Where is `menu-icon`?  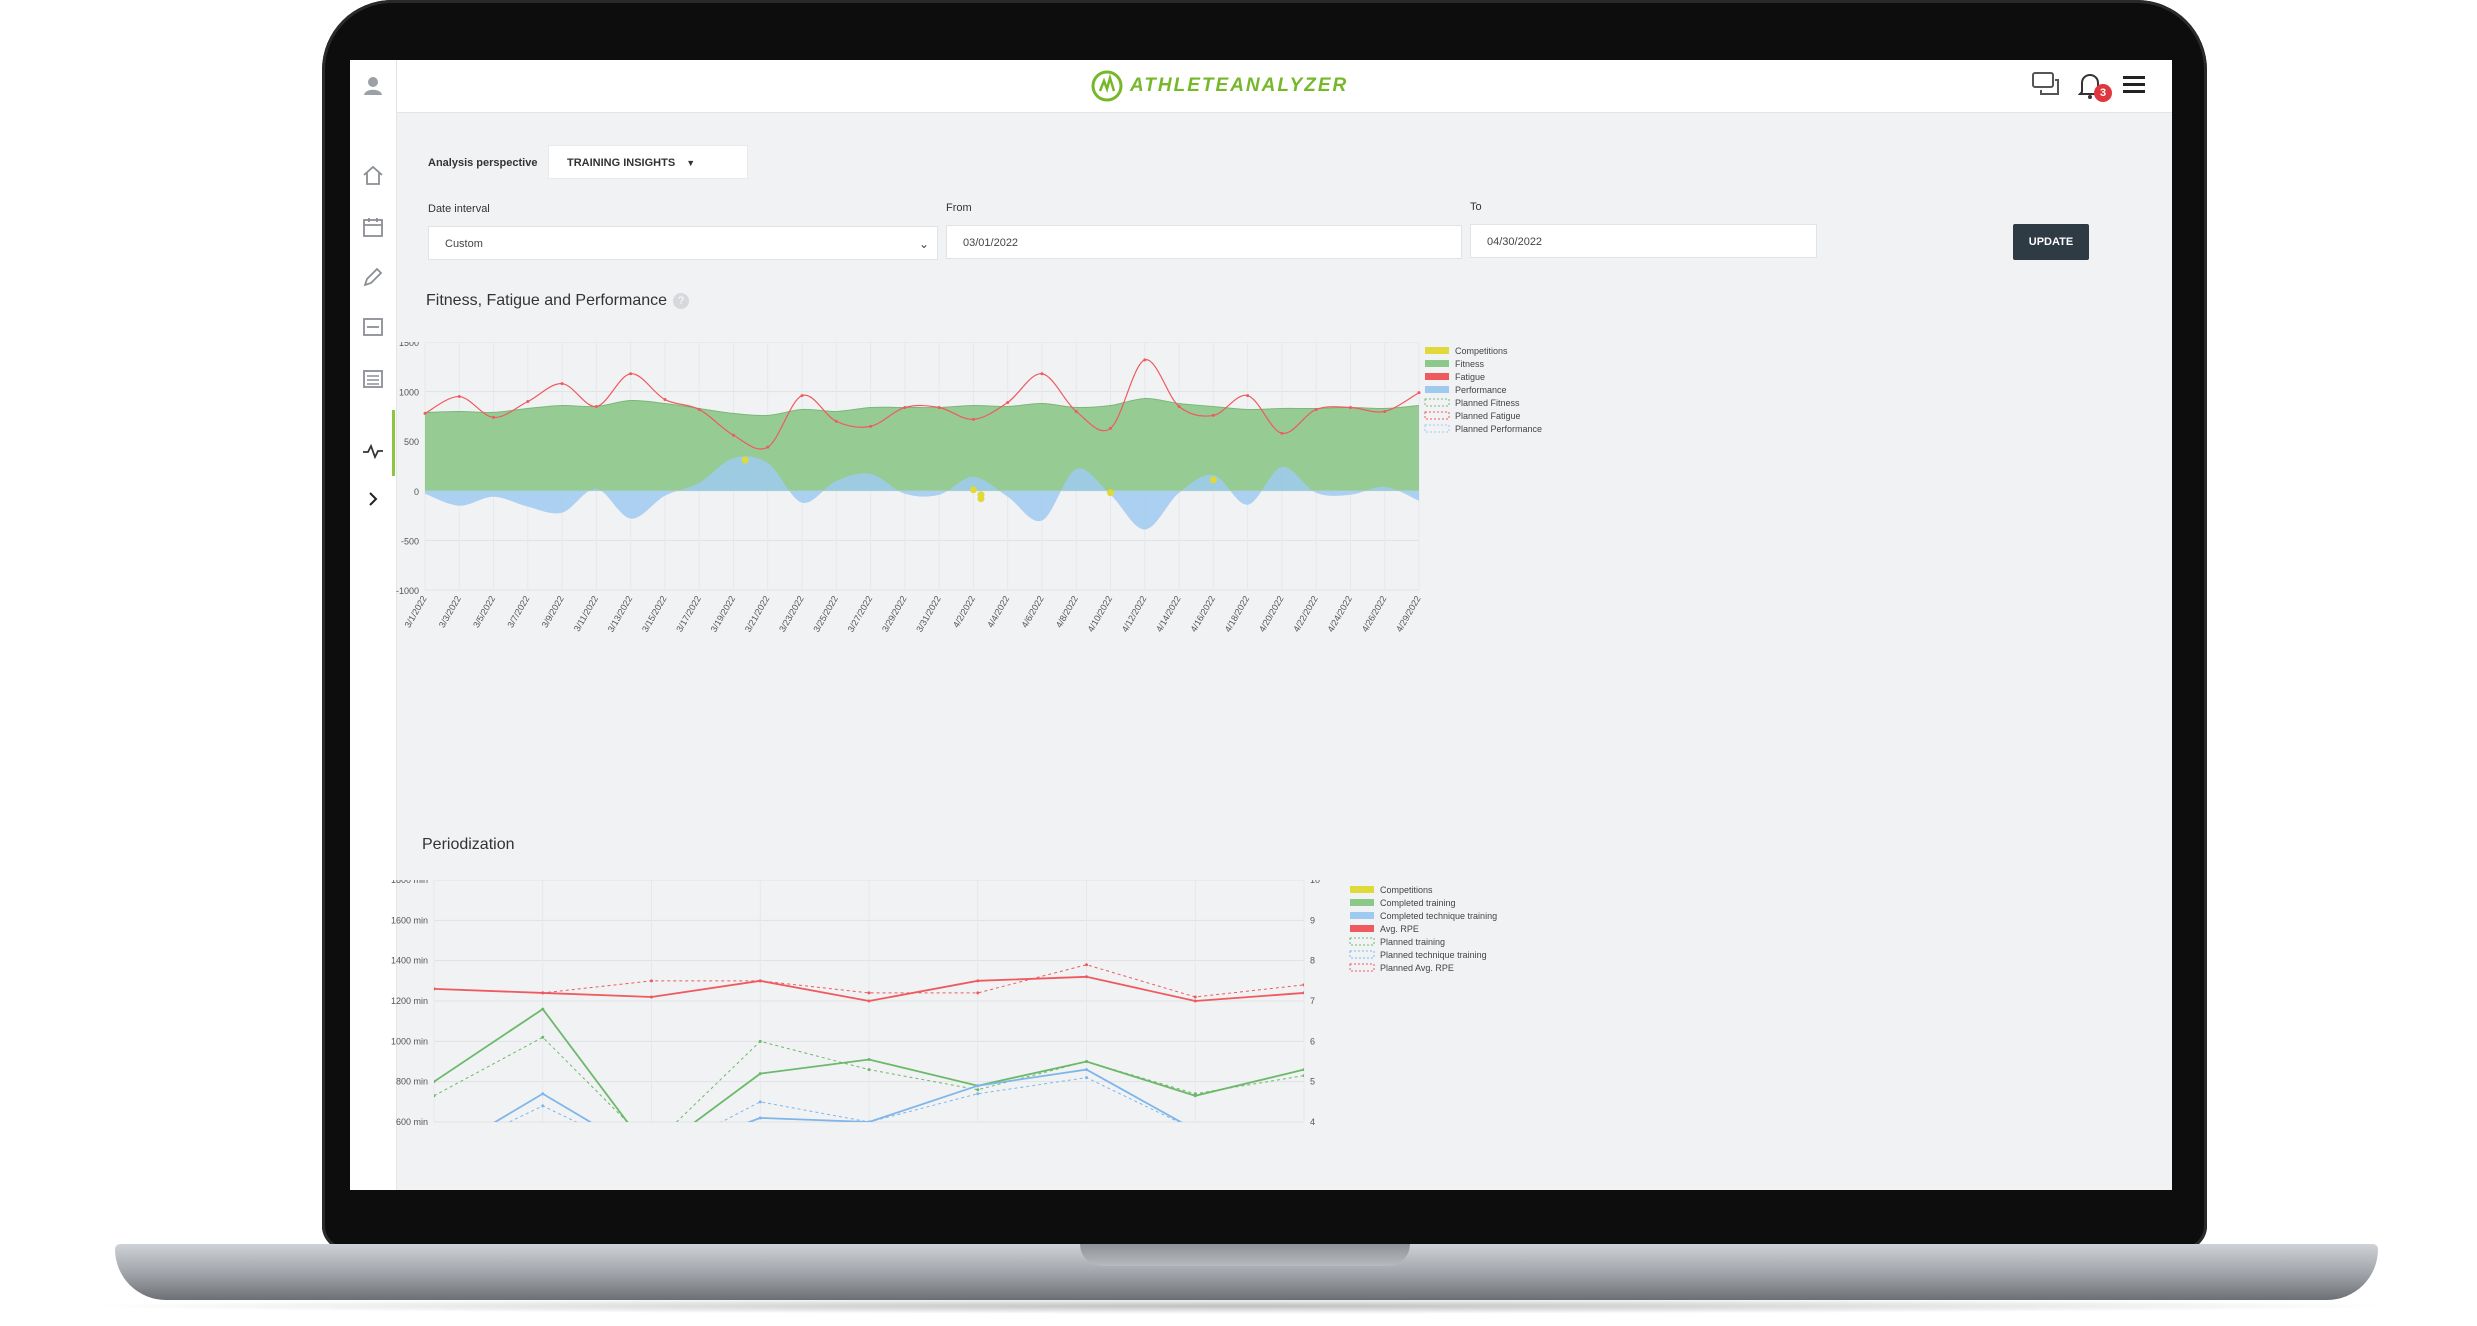
menu-icon is located at coordinates (2134, 88).